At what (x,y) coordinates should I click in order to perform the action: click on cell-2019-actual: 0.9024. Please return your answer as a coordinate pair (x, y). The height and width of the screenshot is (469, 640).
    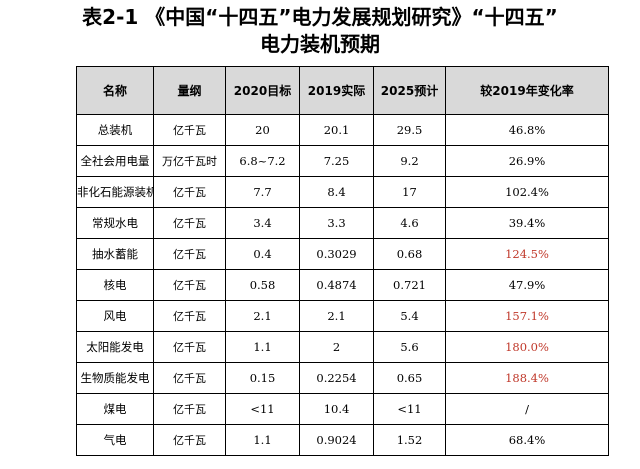
    Looking at the image, I should click on (336, 440).